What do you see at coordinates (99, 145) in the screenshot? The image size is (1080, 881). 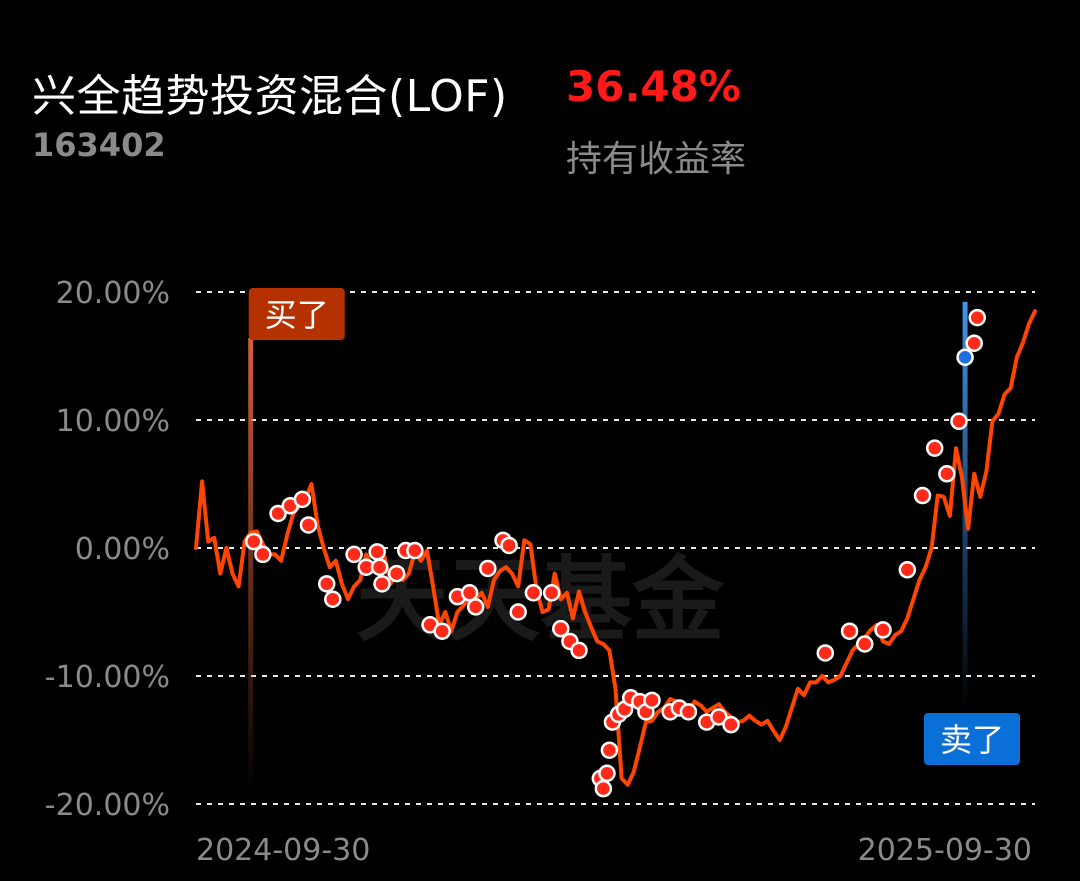 I see `fund-code: 163402` at bounding box center [99, 145].